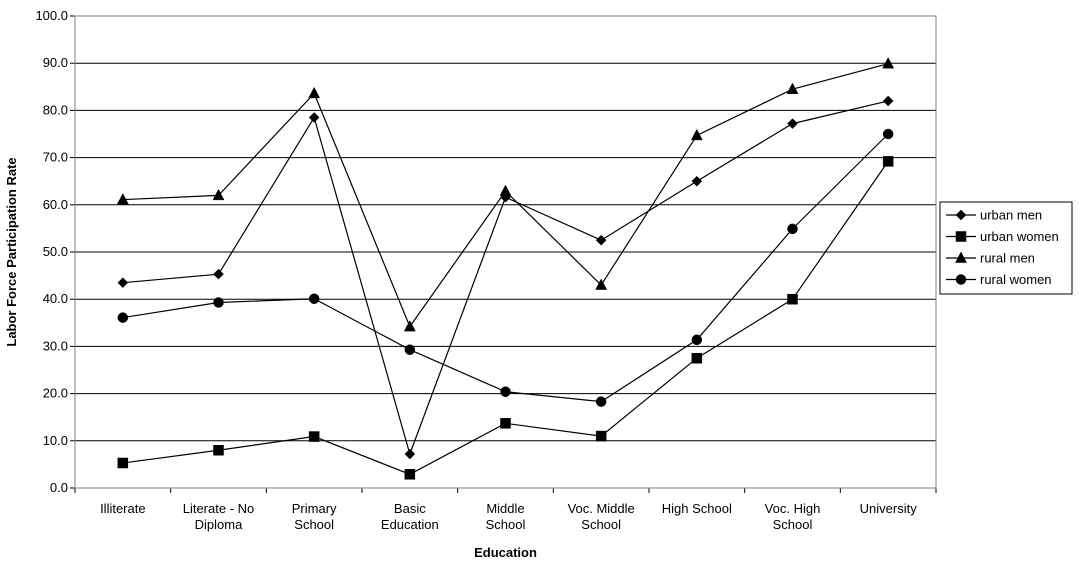 Image resolution: width=1080 pixels, height=564 pixels. I want to click on legend-item-urban-men: urban men, so click(994, 215).